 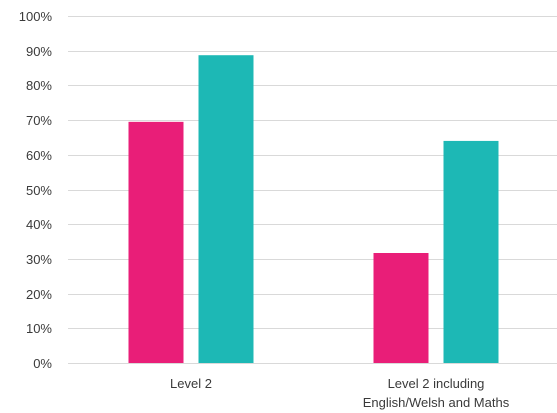 What do you see at coordinates (39, 224) in the screenshot?
I see `y-tick-label: 40%` at bounding box center [39, 224].